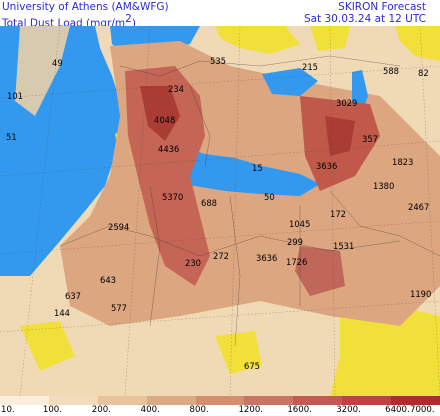 Image resolution: width=440 pixels, height=416 pixels. I want to click on map-value-label: 675, so click(252, 366).